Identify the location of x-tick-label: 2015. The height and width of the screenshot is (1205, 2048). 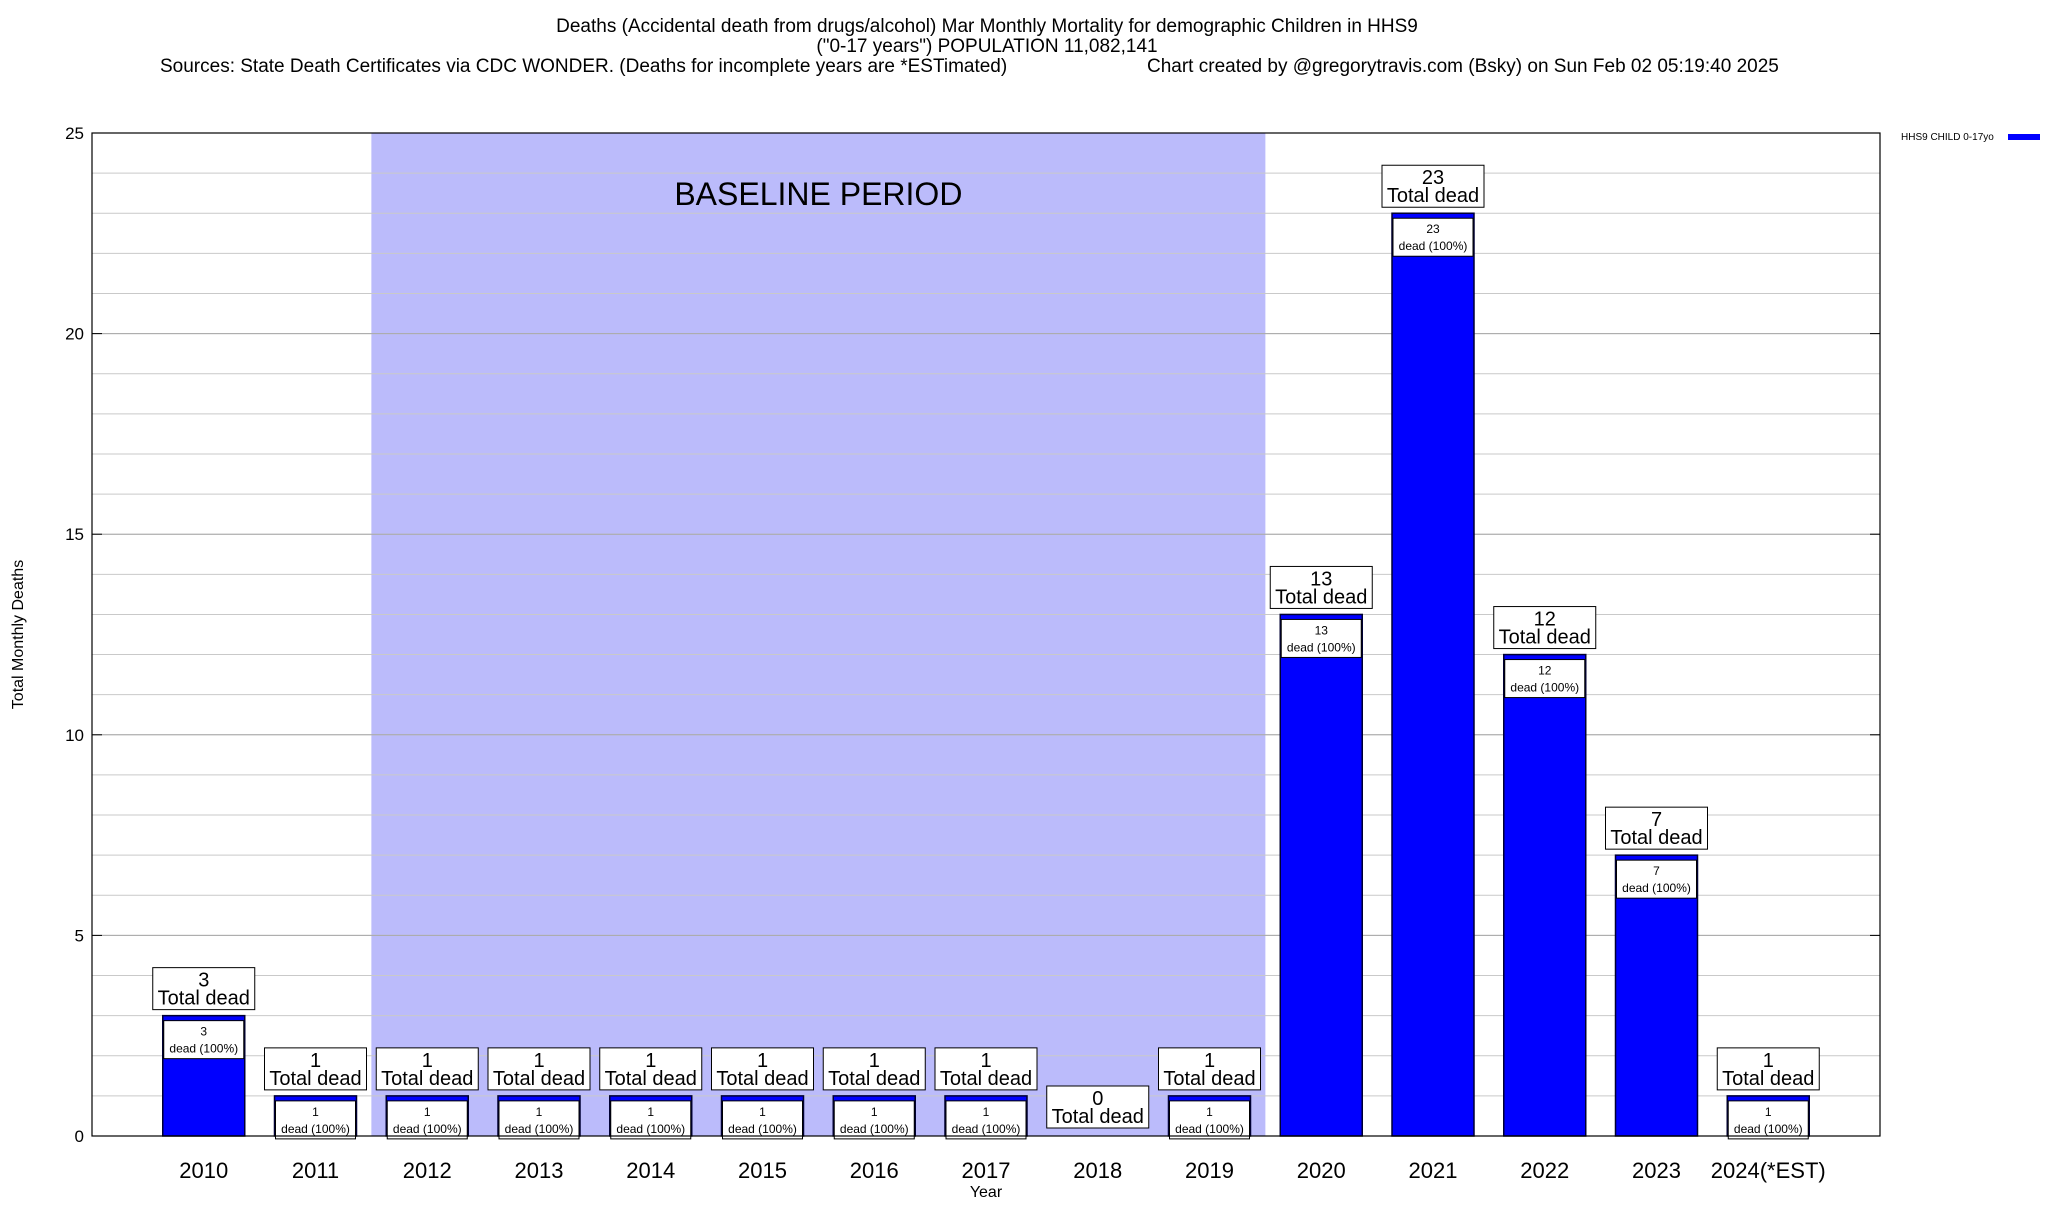
(762, 1170).